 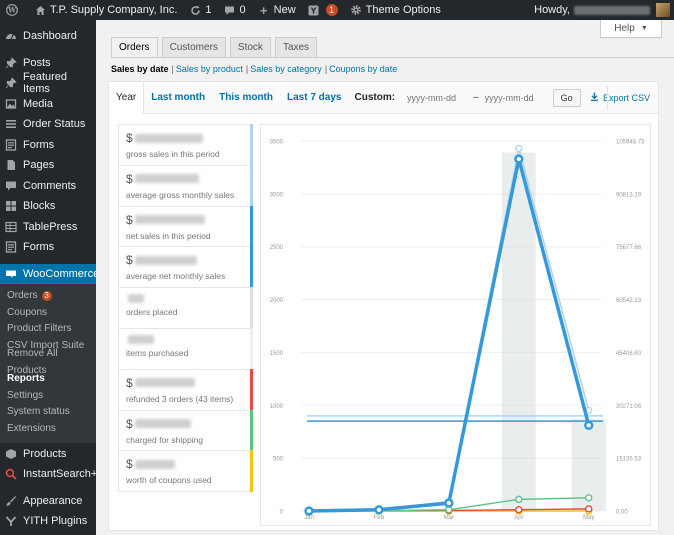 What do you see at coordinates (515, 97) in the screenshot?
I see `end-date-input` at bounding box center [515, 97].